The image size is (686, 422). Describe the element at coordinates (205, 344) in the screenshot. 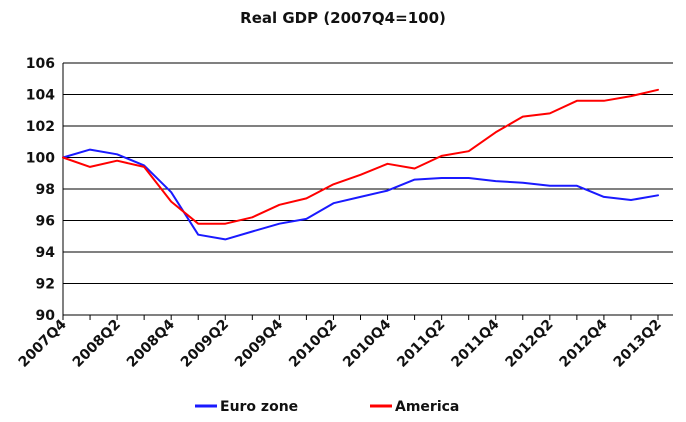

I see `x-tick-label: 2009Q2` at that location.